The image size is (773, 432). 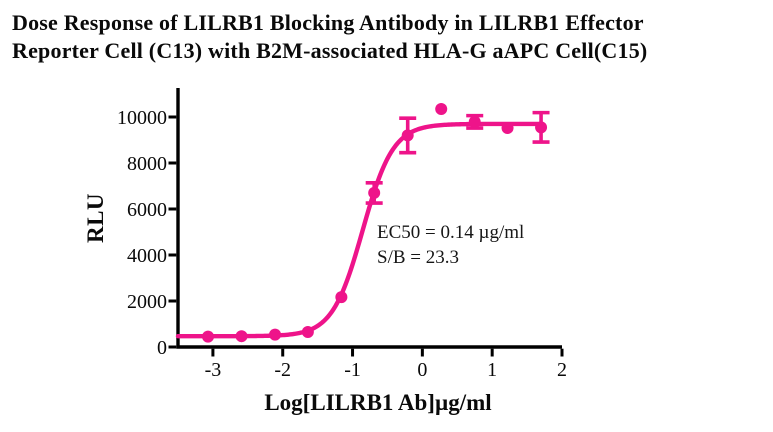 I want to click on y-tick-label: 8000, so click(x=147, y=164).